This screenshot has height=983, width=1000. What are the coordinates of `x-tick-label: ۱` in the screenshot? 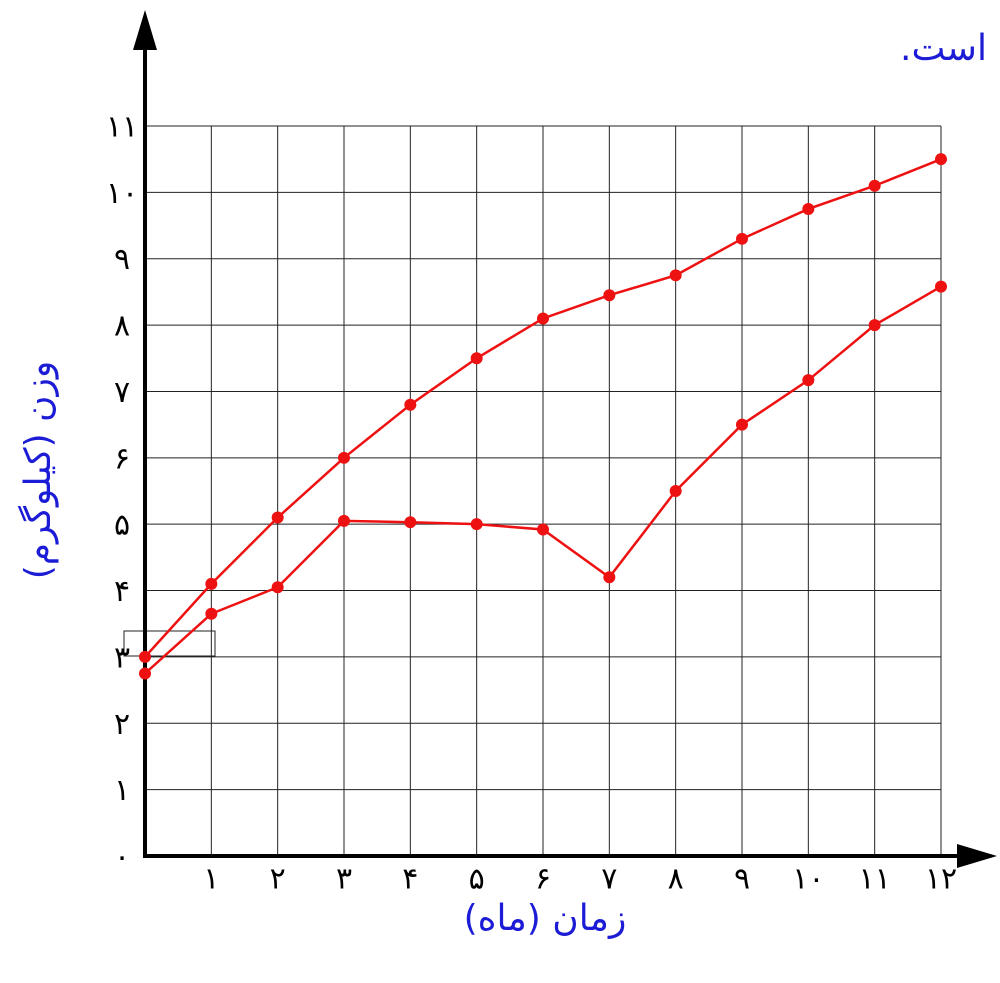 It's located at (211, 879).